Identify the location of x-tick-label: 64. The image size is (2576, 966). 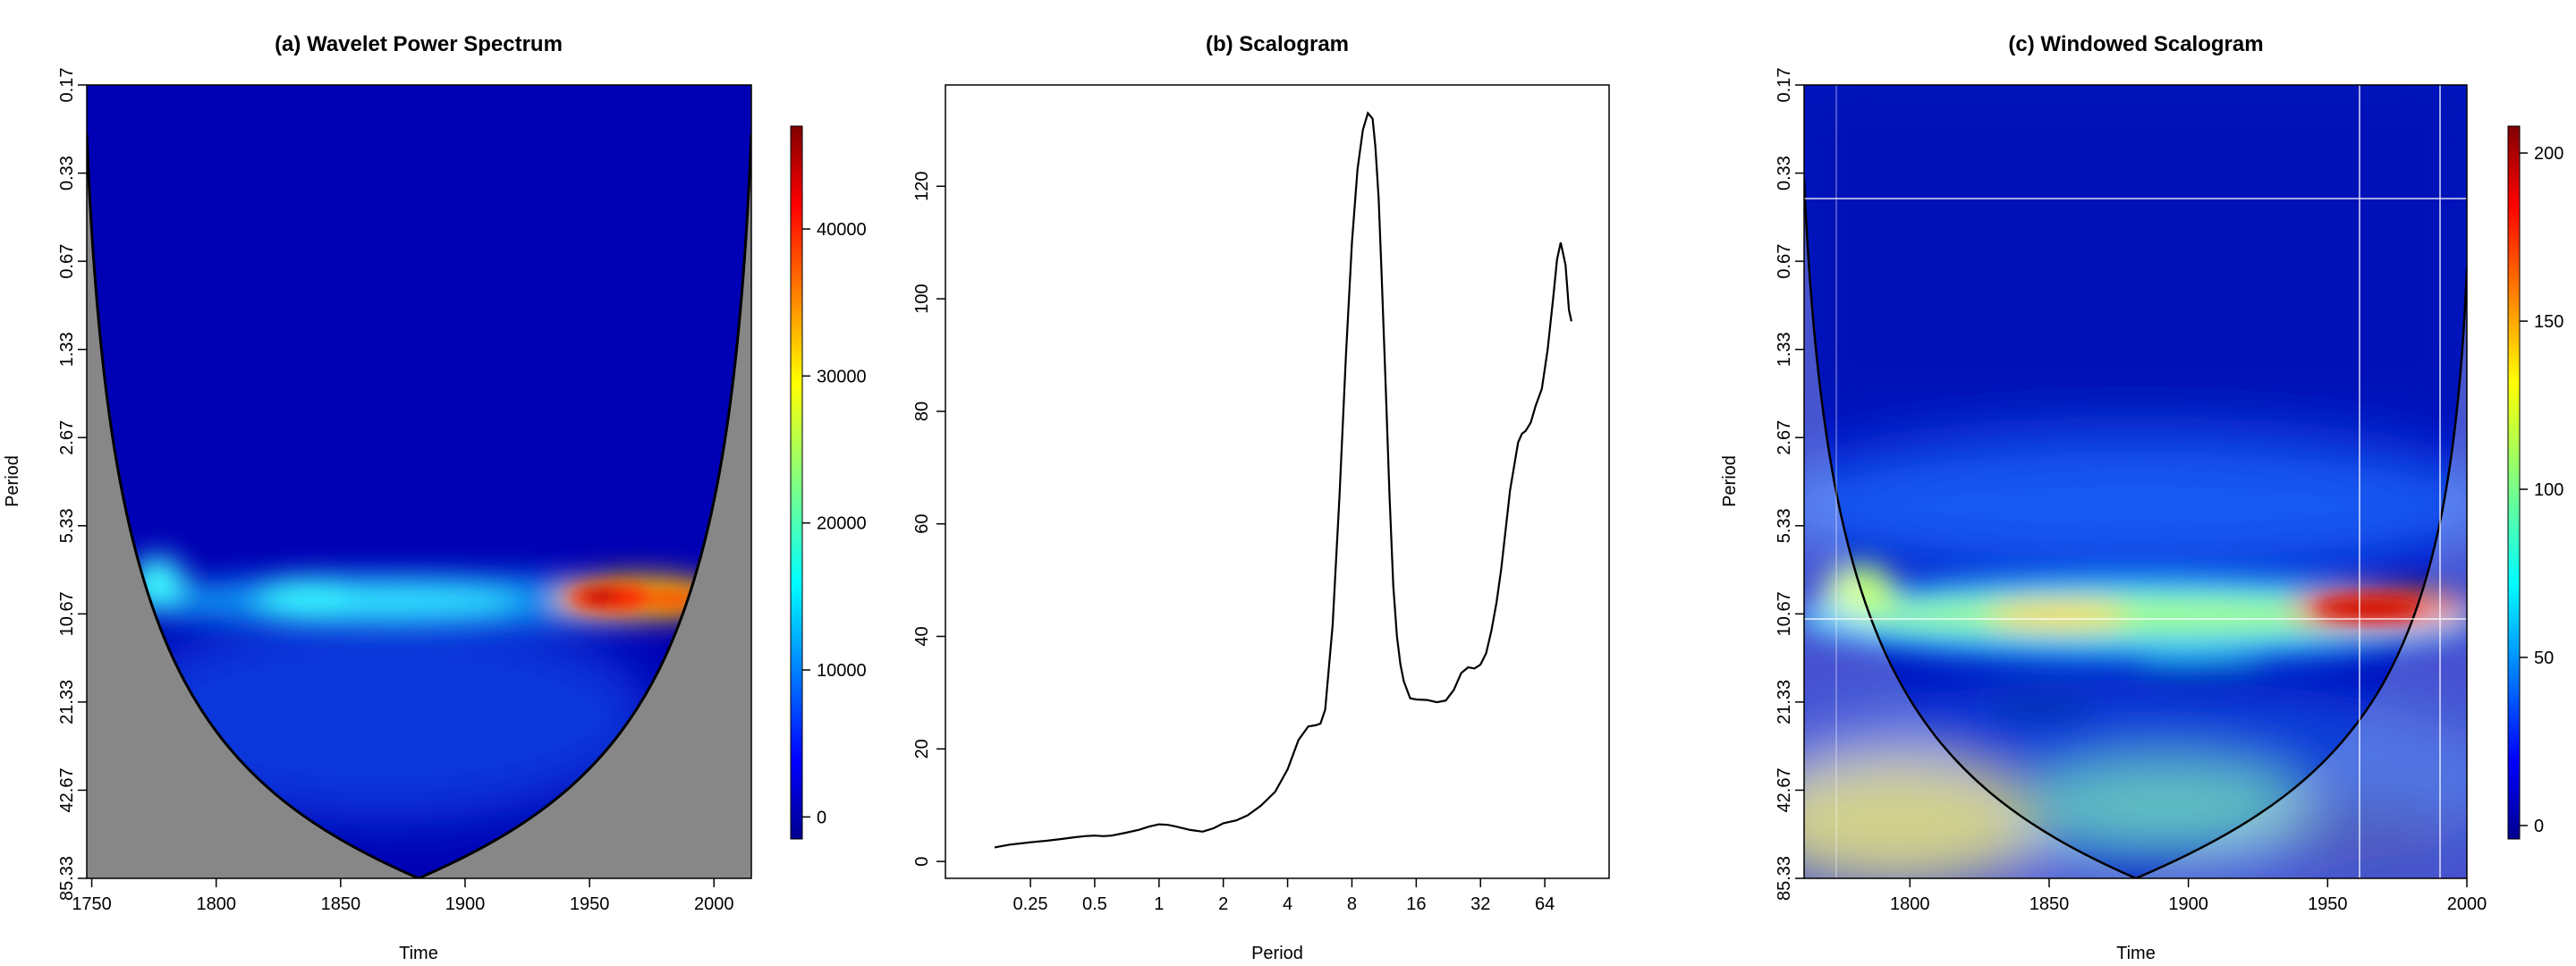
(1545, 904).